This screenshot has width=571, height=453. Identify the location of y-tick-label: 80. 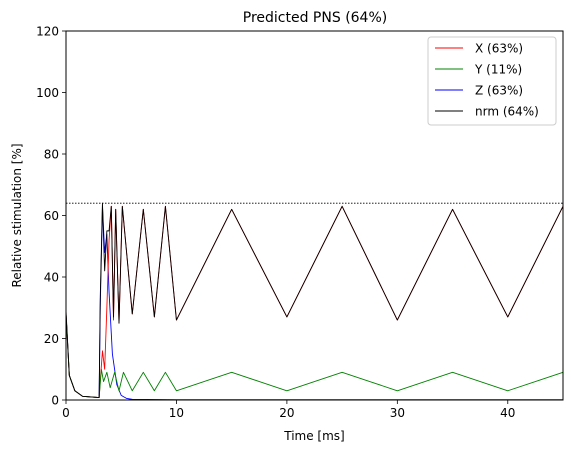
(51, 155).